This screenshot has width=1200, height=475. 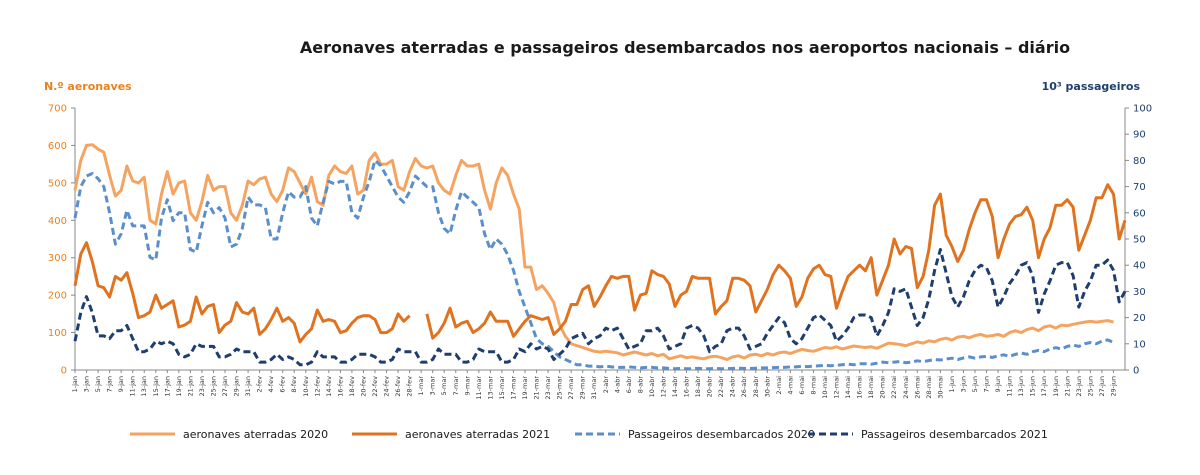 What do you see at coordinates (987, 384) in the screenshot?
I see `x-tick-label: 7-jun` at bounding box center [987, 384].